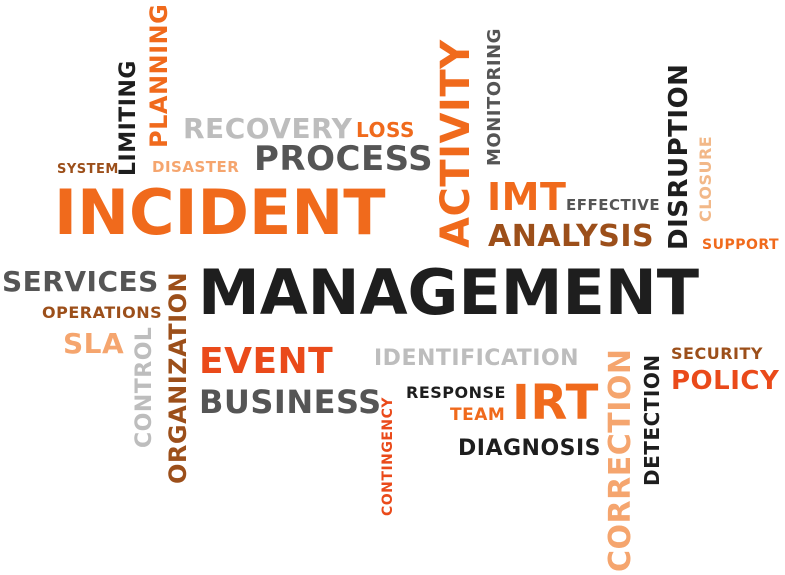  I want to click on word-incident: INCIDENT, so click(220, 212).